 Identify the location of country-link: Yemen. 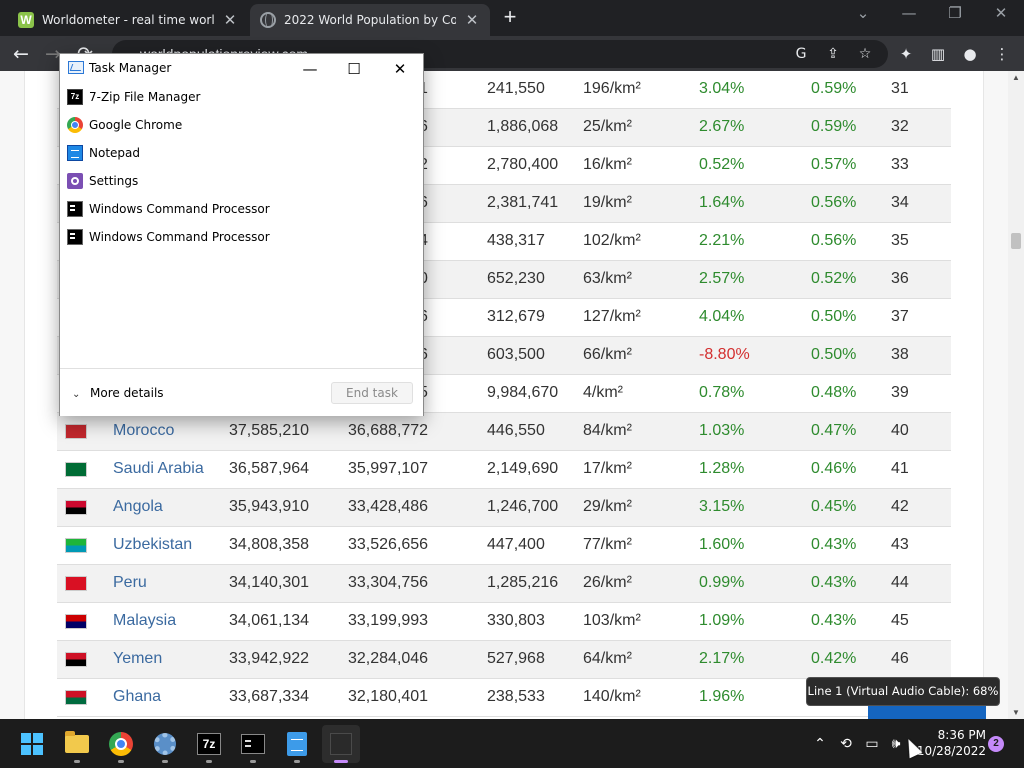
(138, 658).